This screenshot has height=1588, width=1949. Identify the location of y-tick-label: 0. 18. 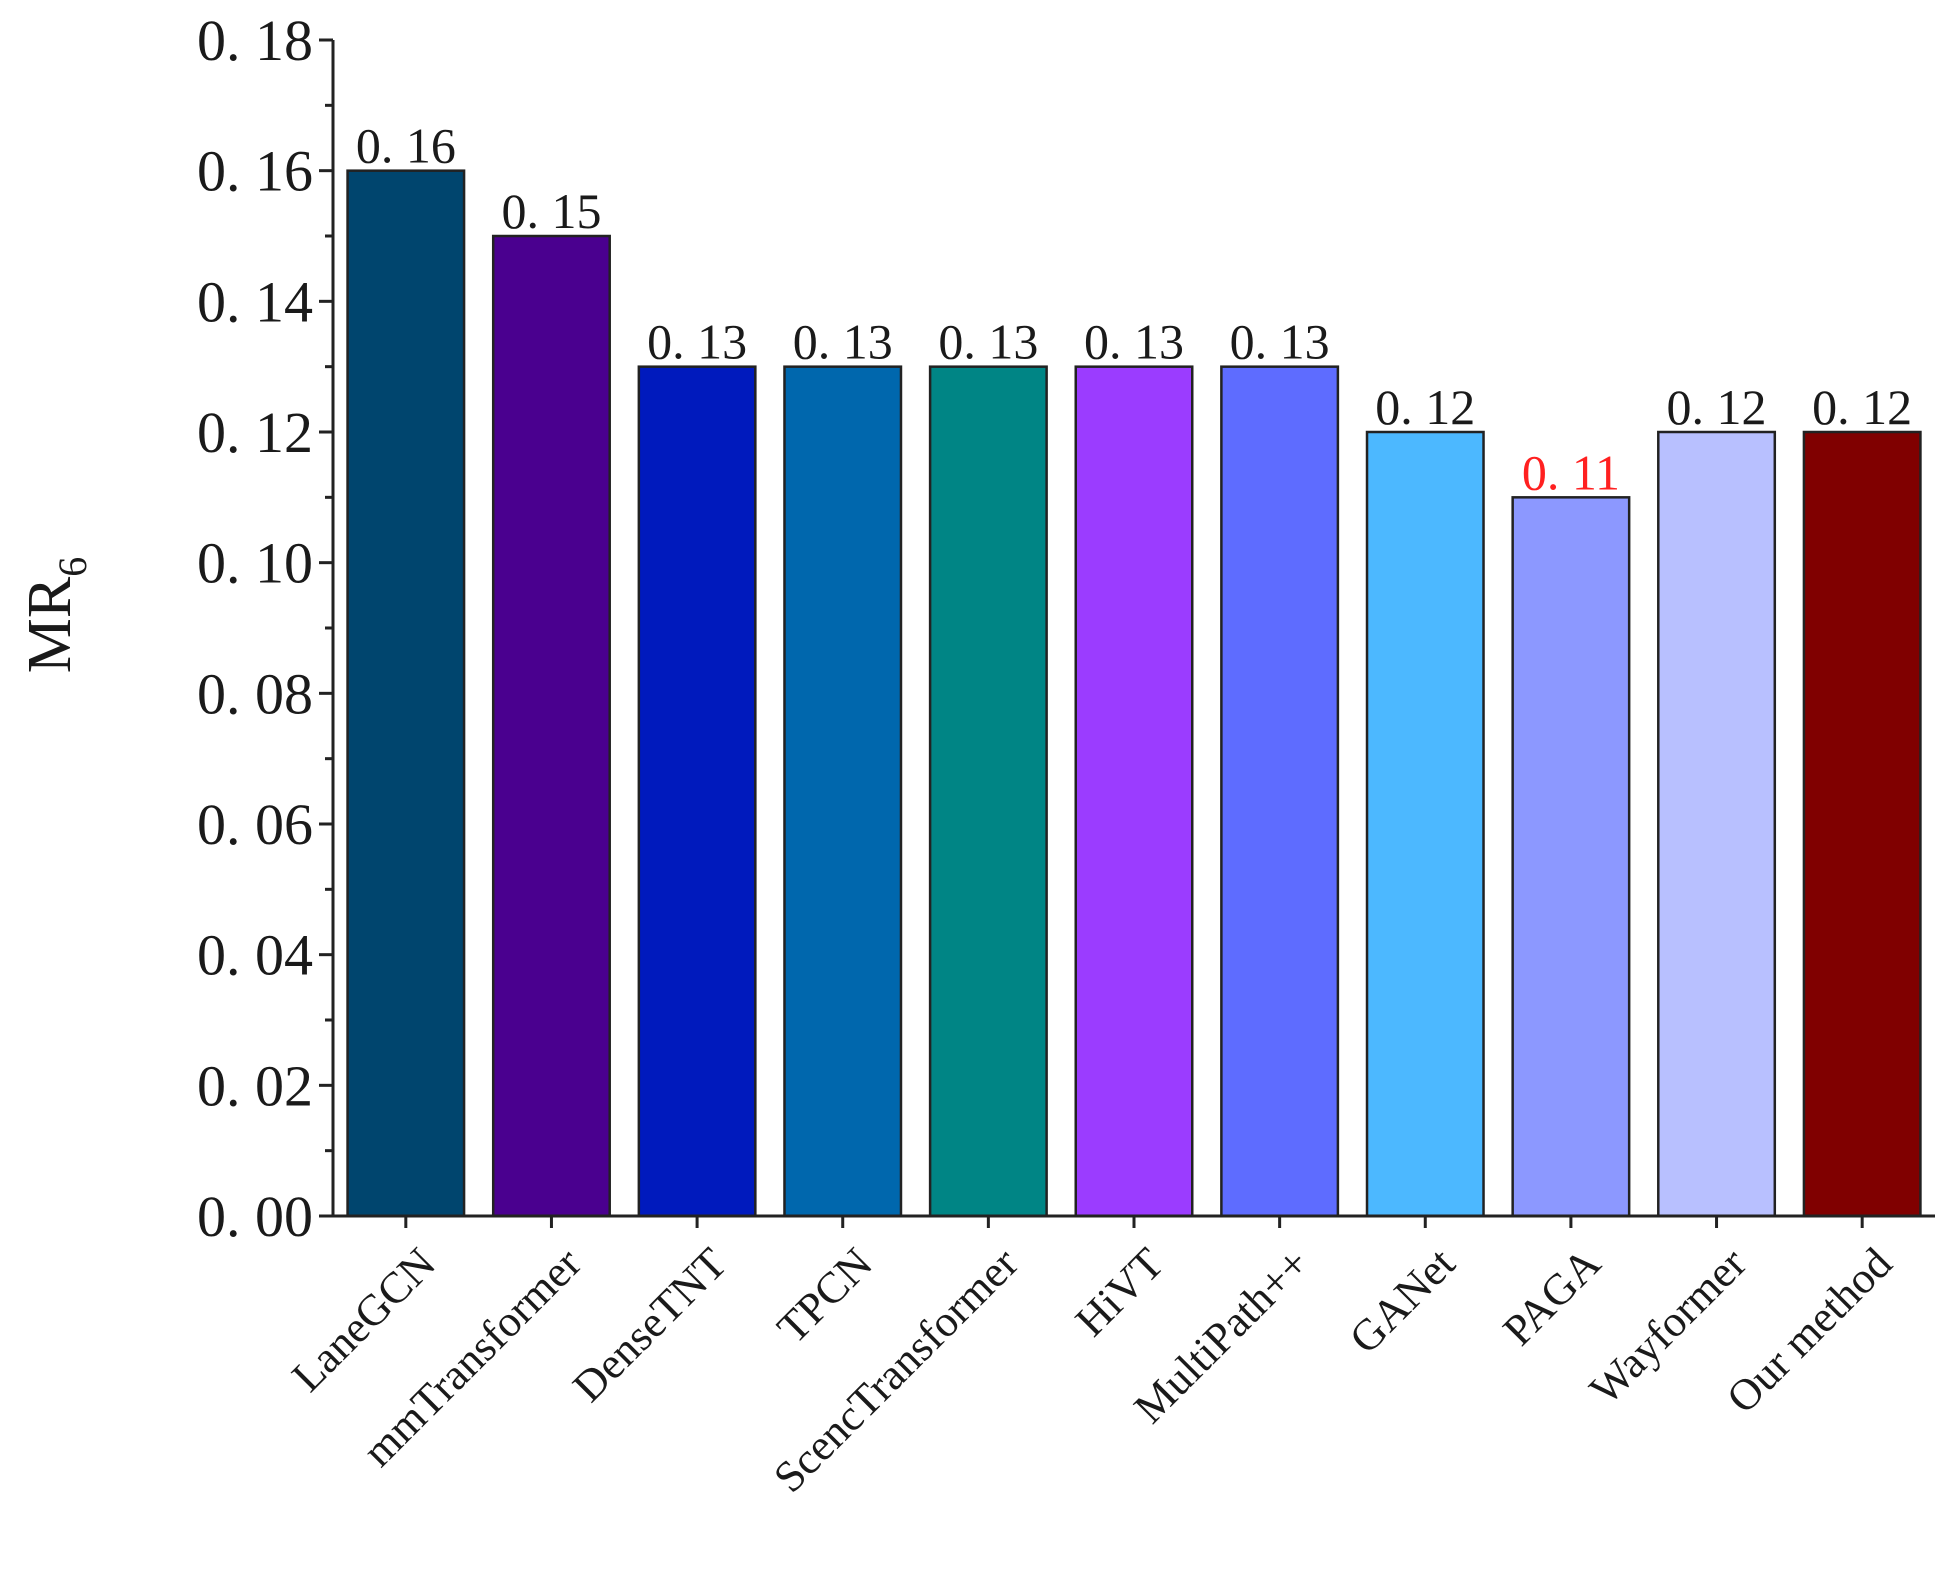
(255, 40).